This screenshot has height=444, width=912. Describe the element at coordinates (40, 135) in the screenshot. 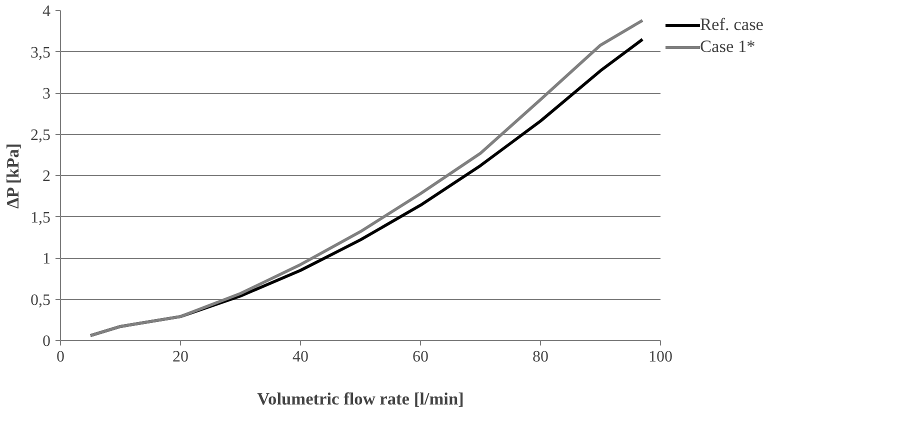

I see `y-tick-label: 2,5` at that location.